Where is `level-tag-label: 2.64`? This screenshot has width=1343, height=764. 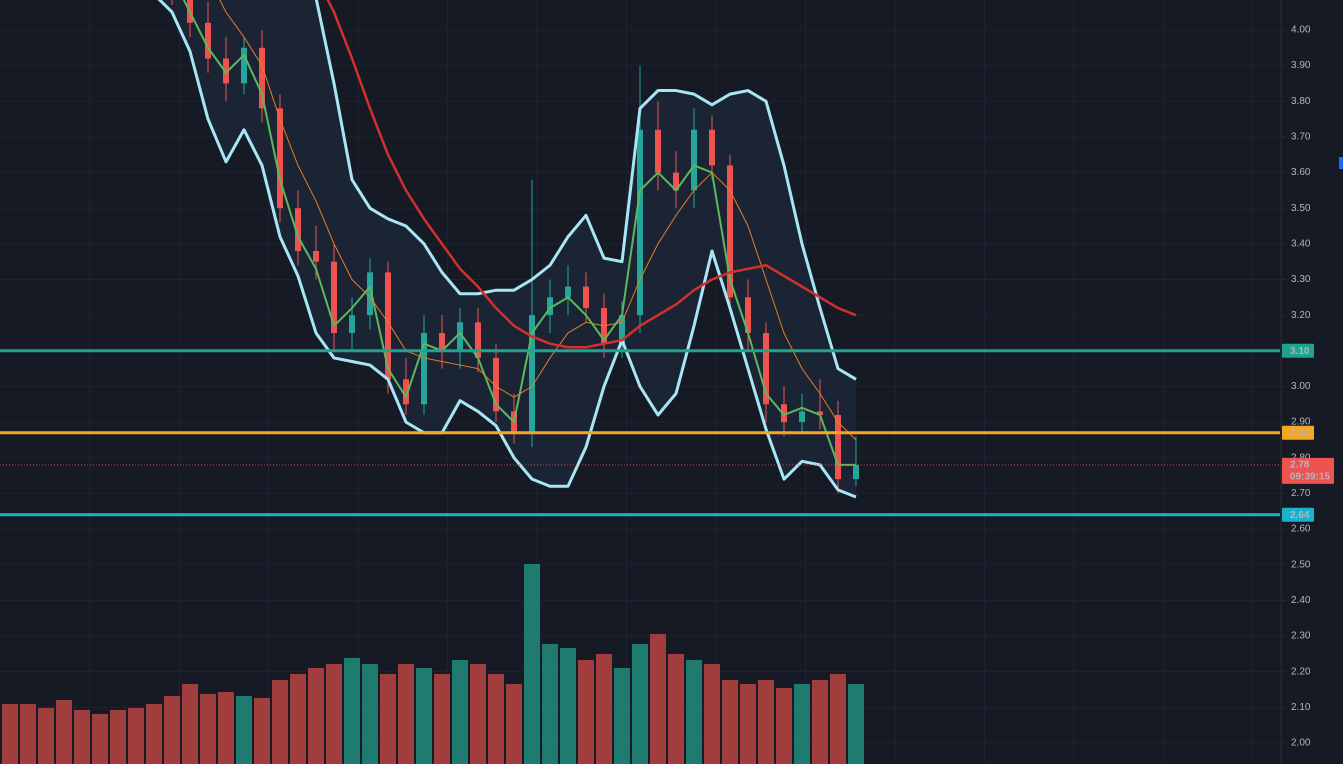
level-tag-label: 2.64 is located at coordinates (1300, 515).